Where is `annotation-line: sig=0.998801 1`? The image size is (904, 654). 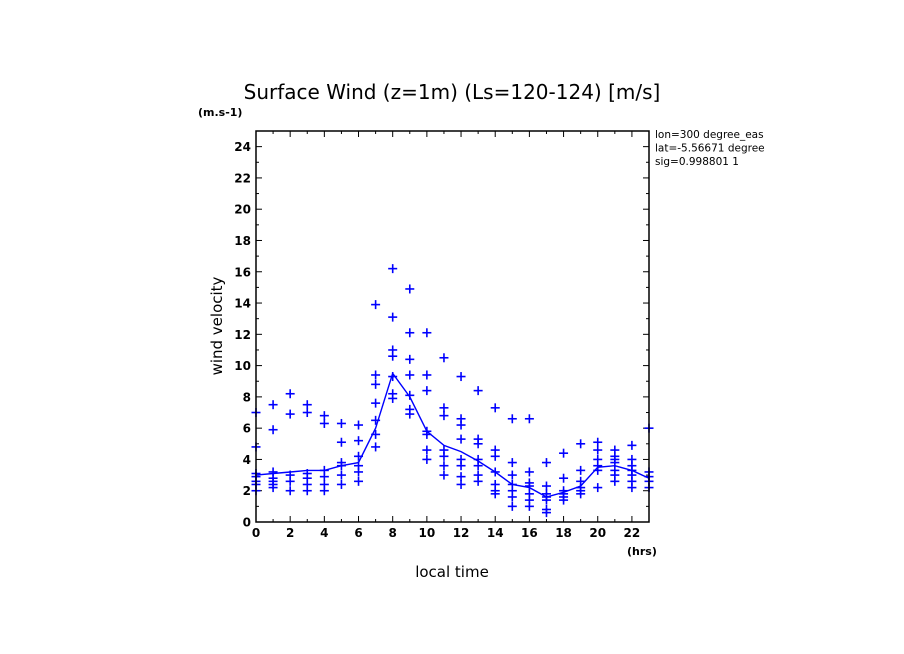
annotation-line: sig=0.998801 1 is located at coordinates (697, 162).